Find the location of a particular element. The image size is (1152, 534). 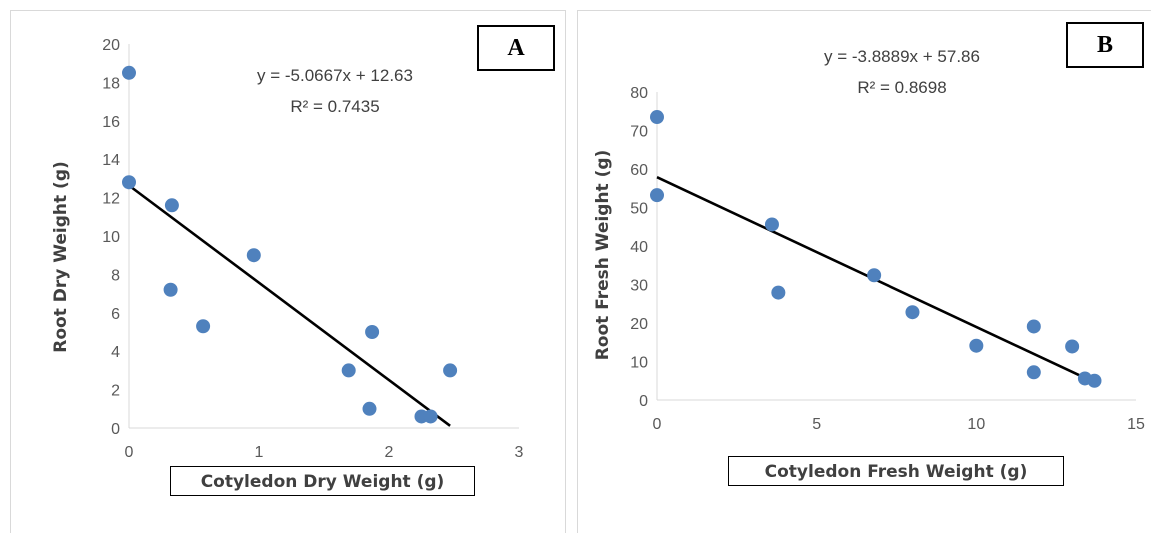

y-tick-label: 50 is located at coordinates (639, 209).